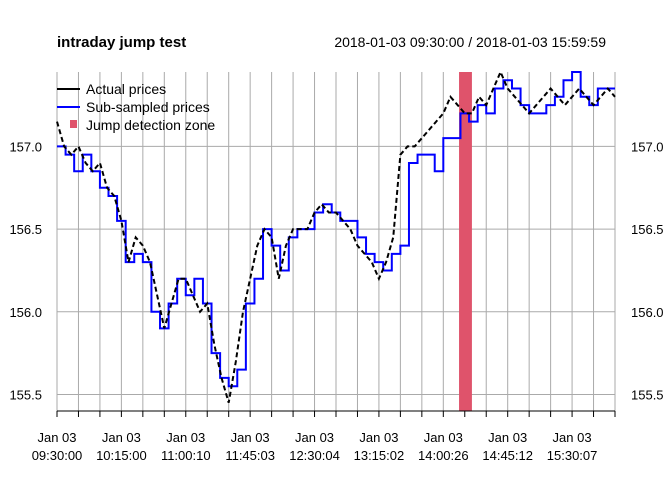  Describe the element at coordinates (572, 455) in the screenshot. I see `x-tick-label-time: 15:30:07` at that location.